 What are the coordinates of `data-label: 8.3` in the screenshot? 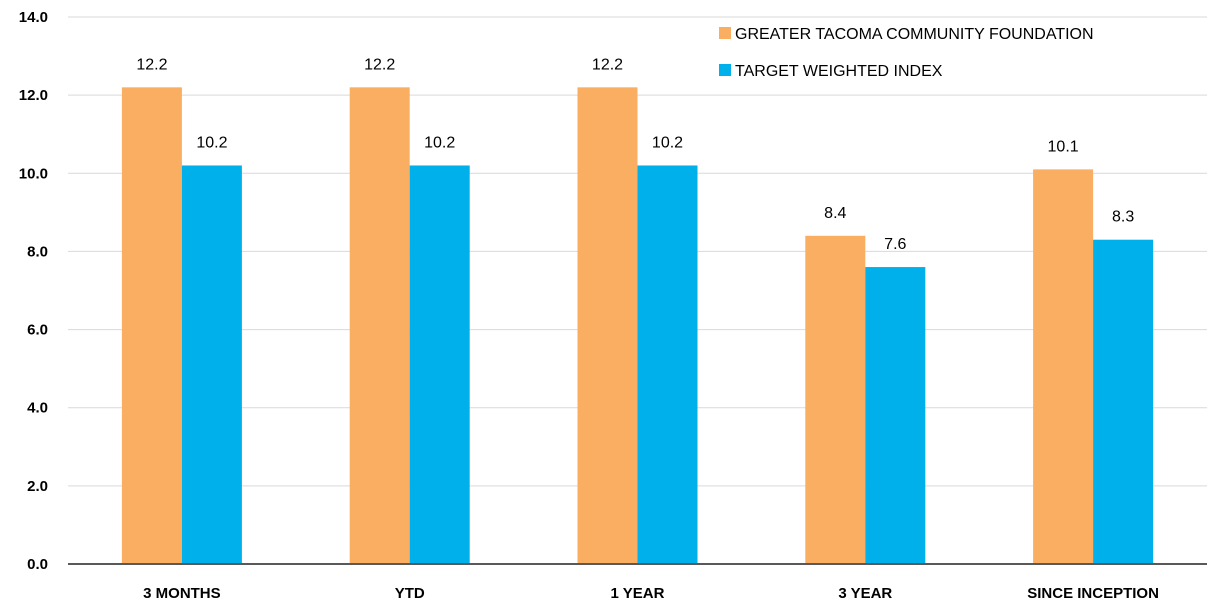 It's located at (1123, 217).